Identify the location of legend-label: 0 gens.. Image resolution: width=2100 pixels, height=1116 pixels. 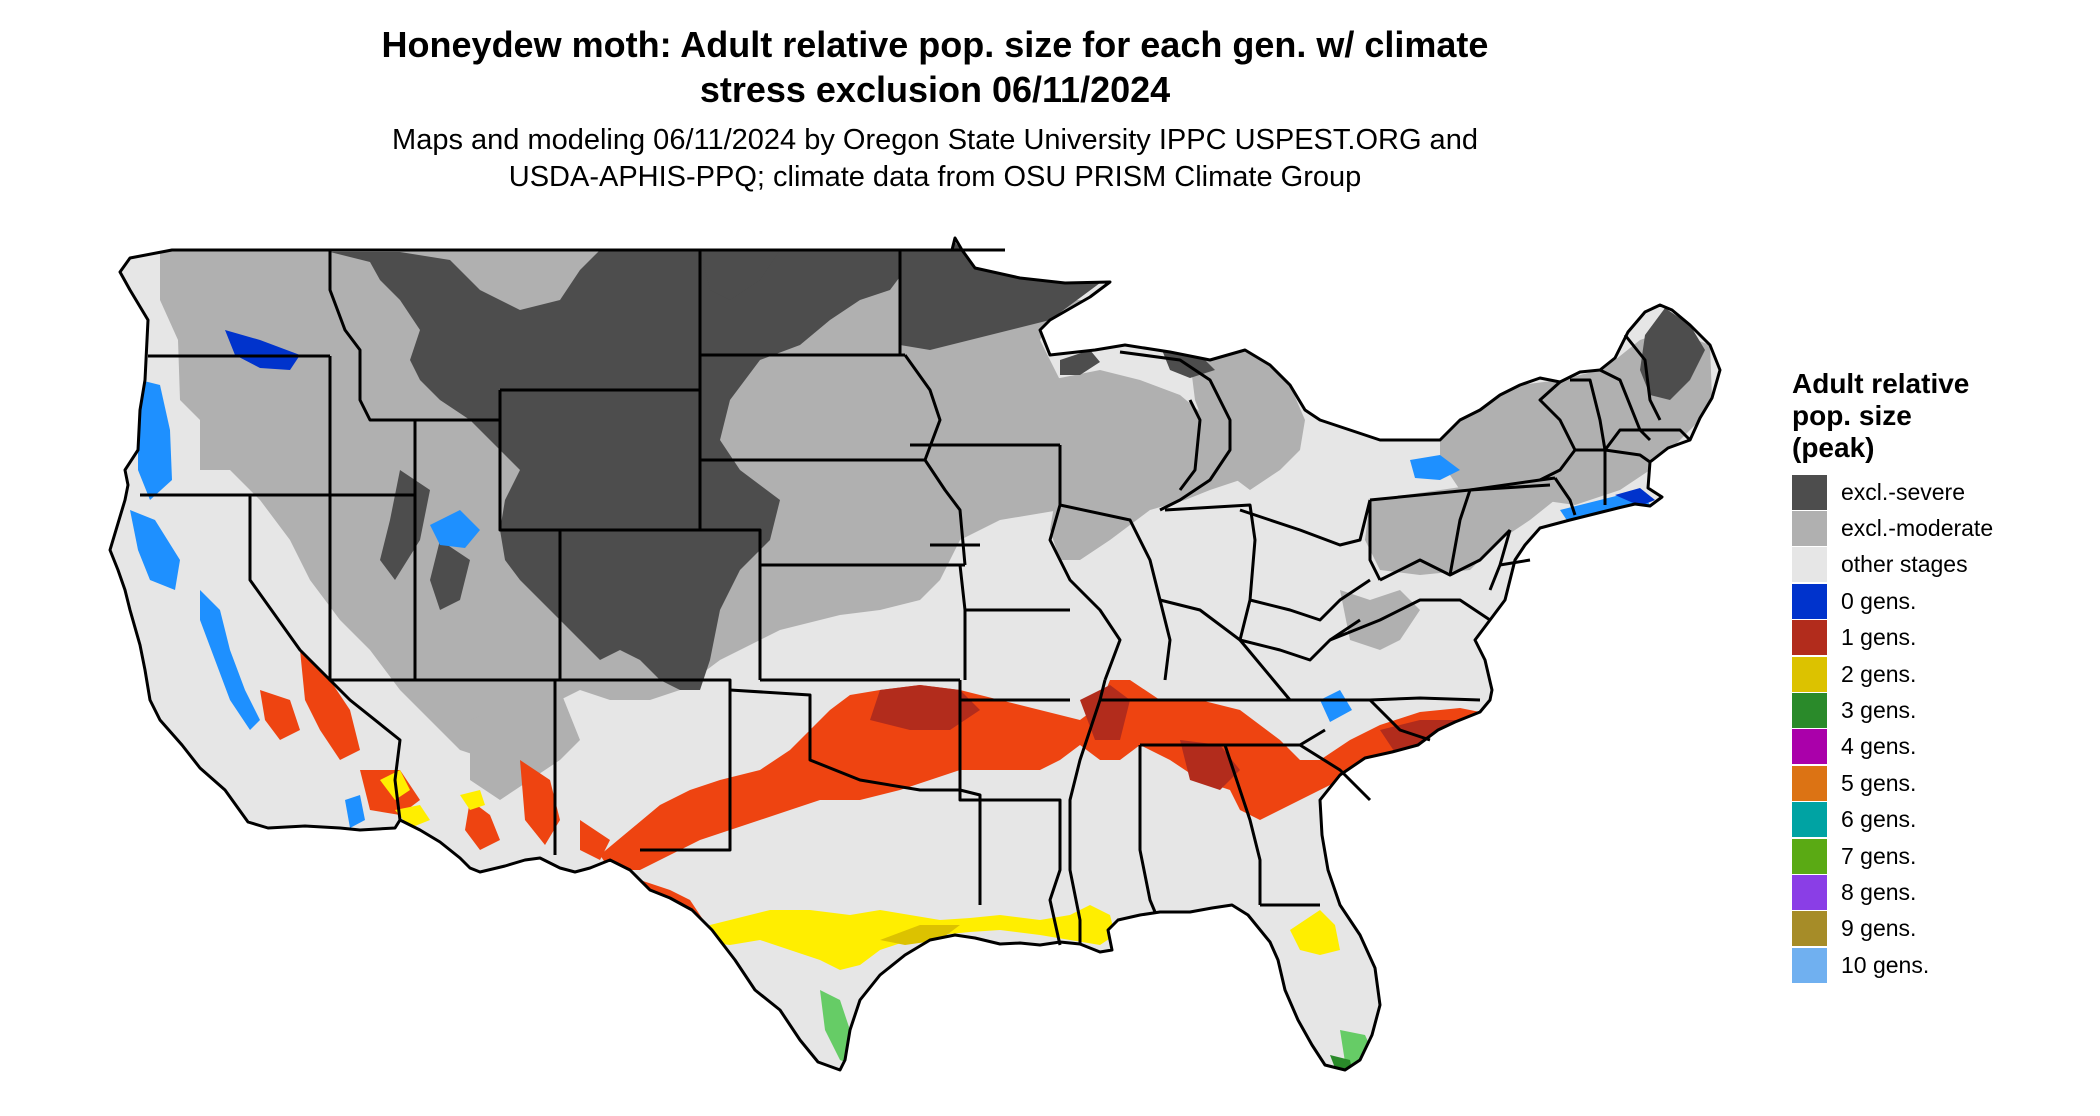
(1879, 600).